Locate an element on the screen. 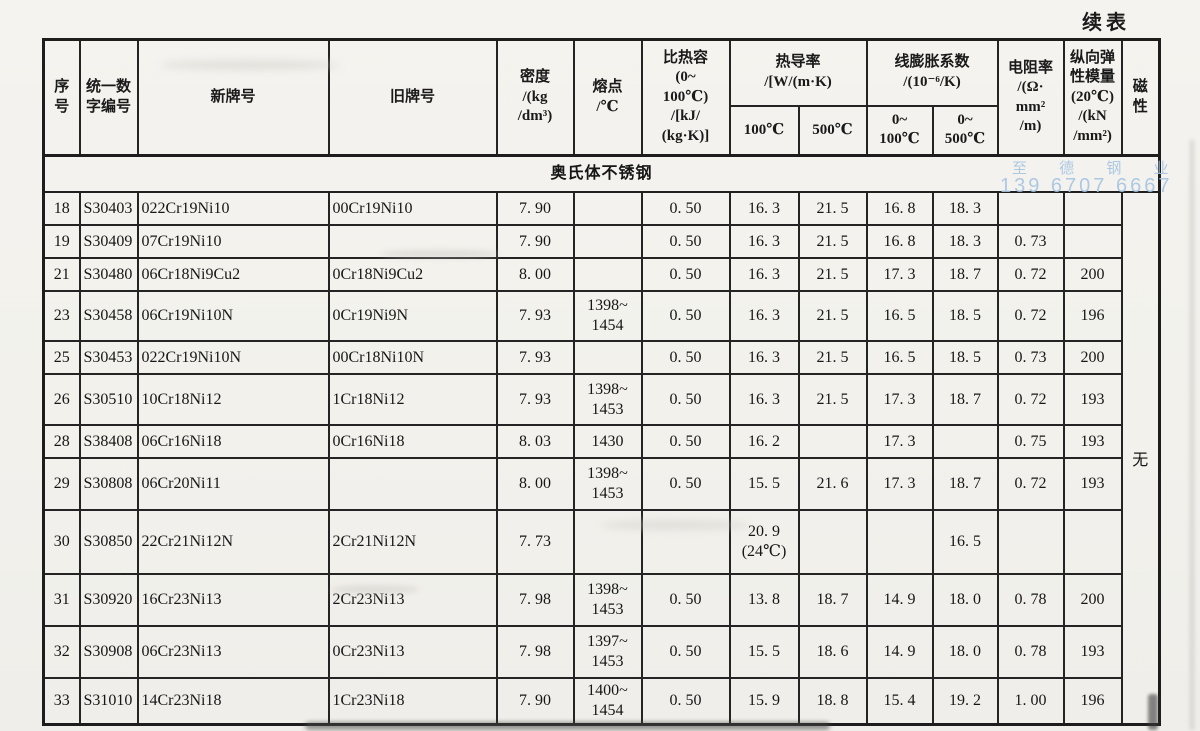 This screenshot has width=1200, height=731. col-header-density: 密度 /(kg /dm³) is located at coordinates (535, 97).